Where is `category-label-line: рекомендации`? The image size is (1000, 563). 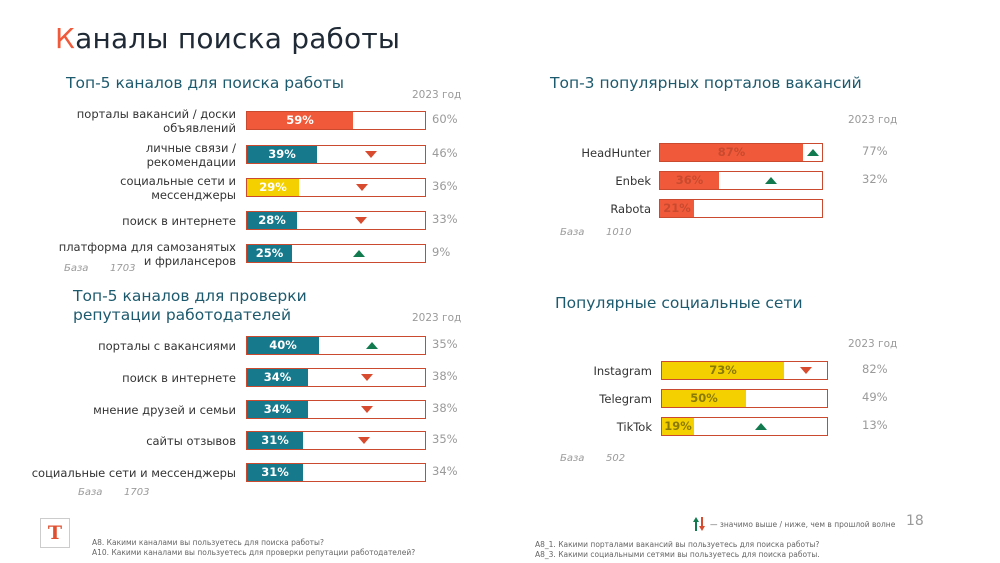
category-label-line: рекомендации is located at coordinates (191, 161).